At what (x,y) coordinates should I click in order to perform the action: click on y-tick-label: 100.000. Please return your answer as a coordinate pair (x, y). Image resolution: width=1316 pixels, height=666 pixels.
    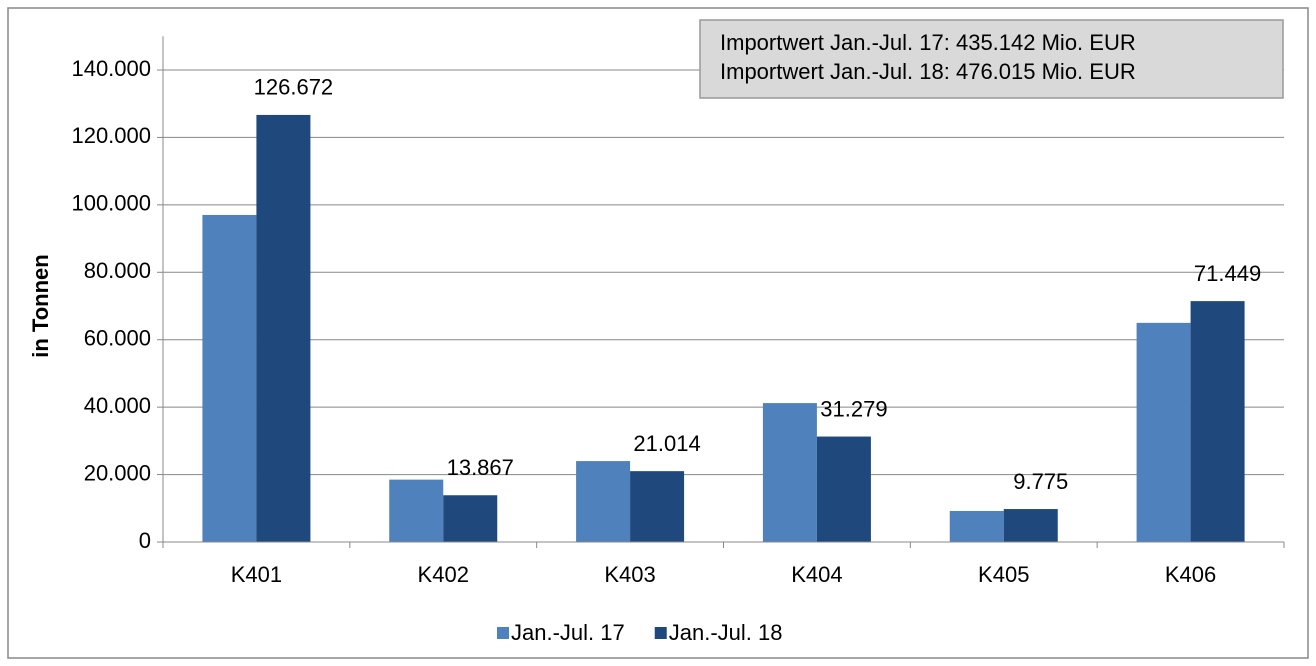
    Looking at the image, I should click on (111, 203).